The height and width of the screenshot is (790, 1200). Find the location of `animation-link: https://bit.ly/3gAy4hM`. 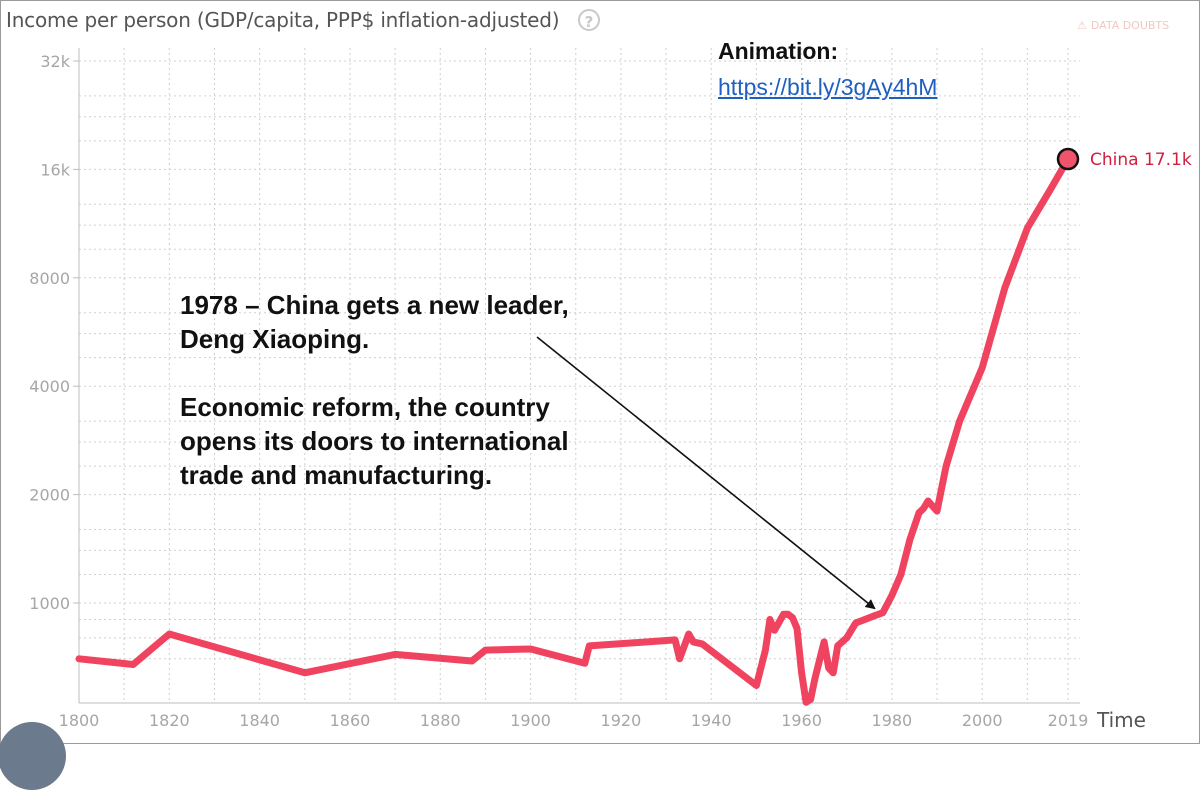

animation-link: https://bit.ly/3gAy4hM is located at coordinates (828, 87).